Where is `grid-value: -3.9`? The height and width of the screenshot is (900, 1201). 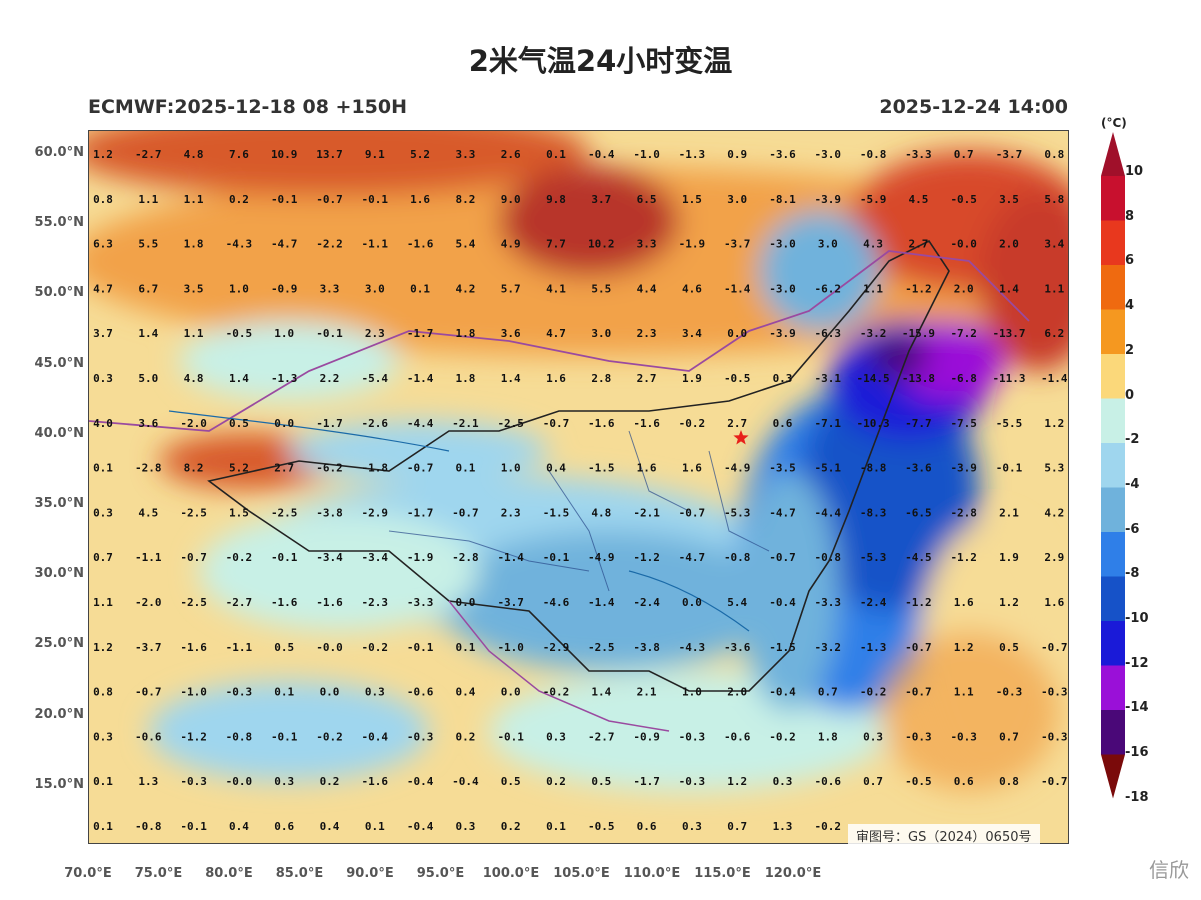
grid-value: -3.9 is located at coordinates (963, 468).